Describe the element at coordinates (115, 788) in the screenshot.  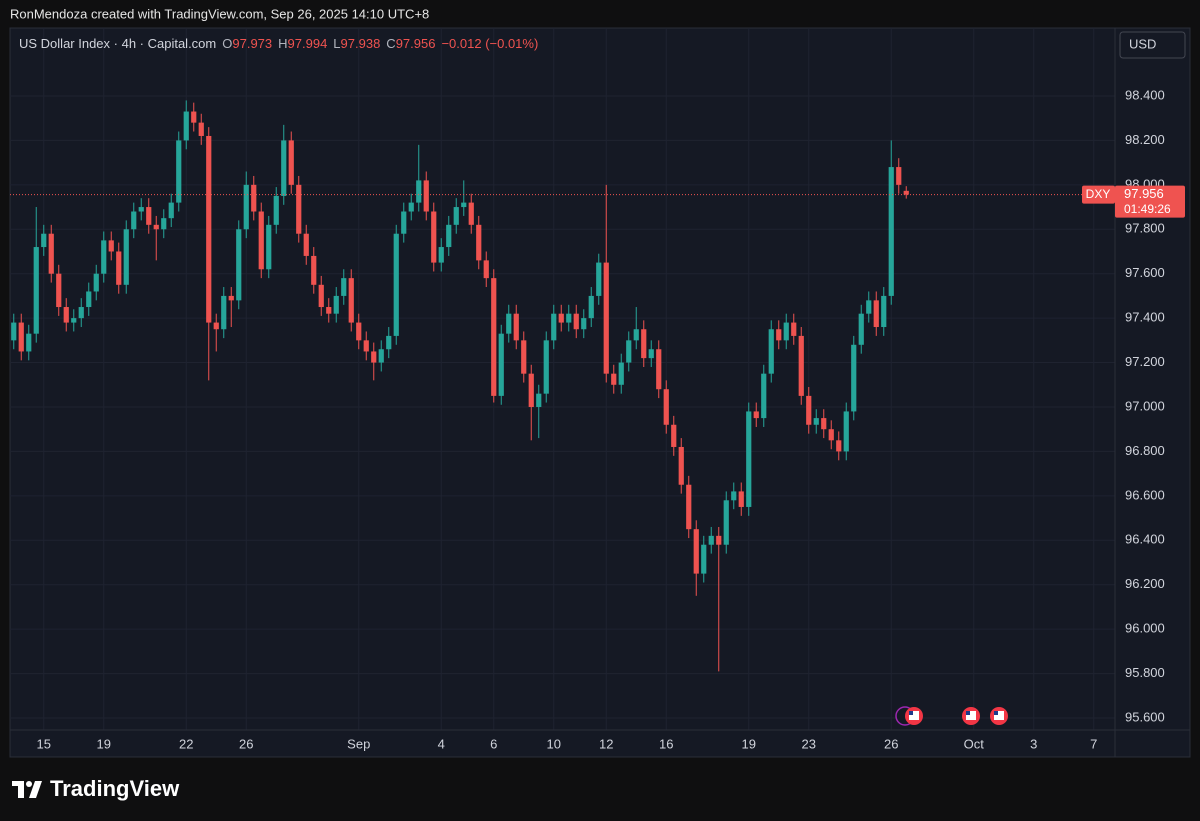
I see `brand-name: TradingView` at that location.